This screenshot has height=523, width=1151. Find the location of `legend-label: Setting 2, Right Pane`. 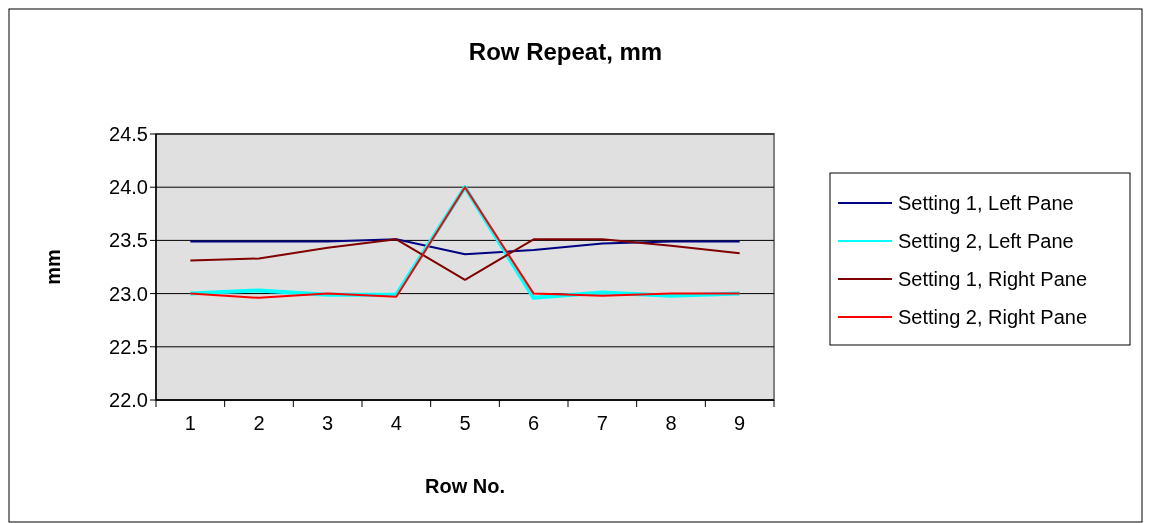

legend-label: Setting 2, Right Pane is located at coordinates (993, 317).